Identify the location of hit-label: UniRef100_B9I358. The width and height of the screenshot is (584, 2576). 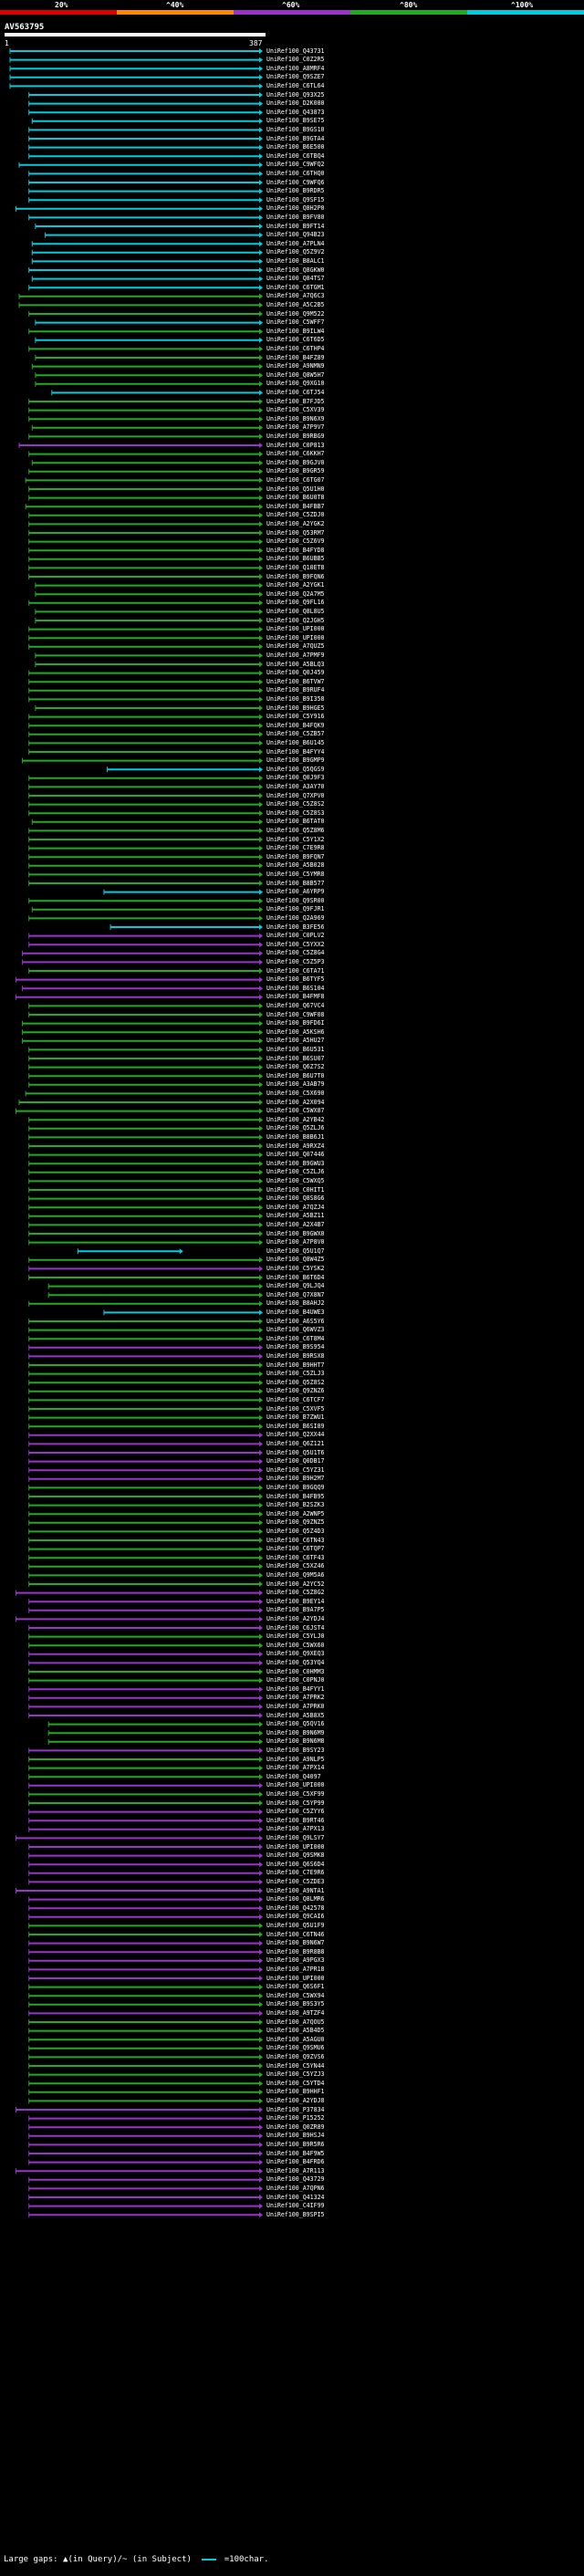
(295, 698).